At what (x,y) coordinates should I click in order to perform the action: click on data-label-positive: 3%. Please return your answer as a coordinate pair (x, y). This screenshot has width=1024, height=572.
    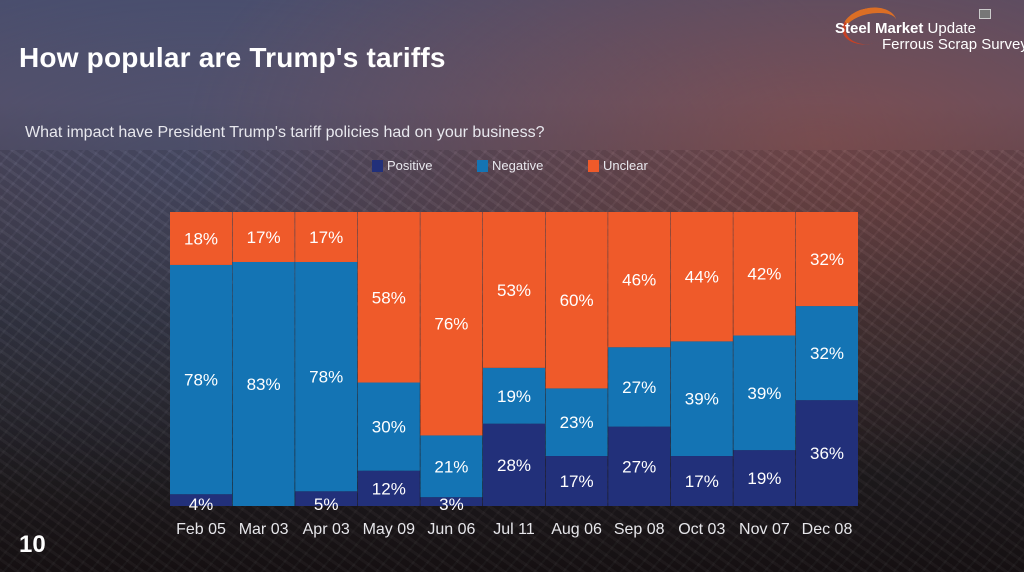
    Looking at the image, I should click on (451, 504).